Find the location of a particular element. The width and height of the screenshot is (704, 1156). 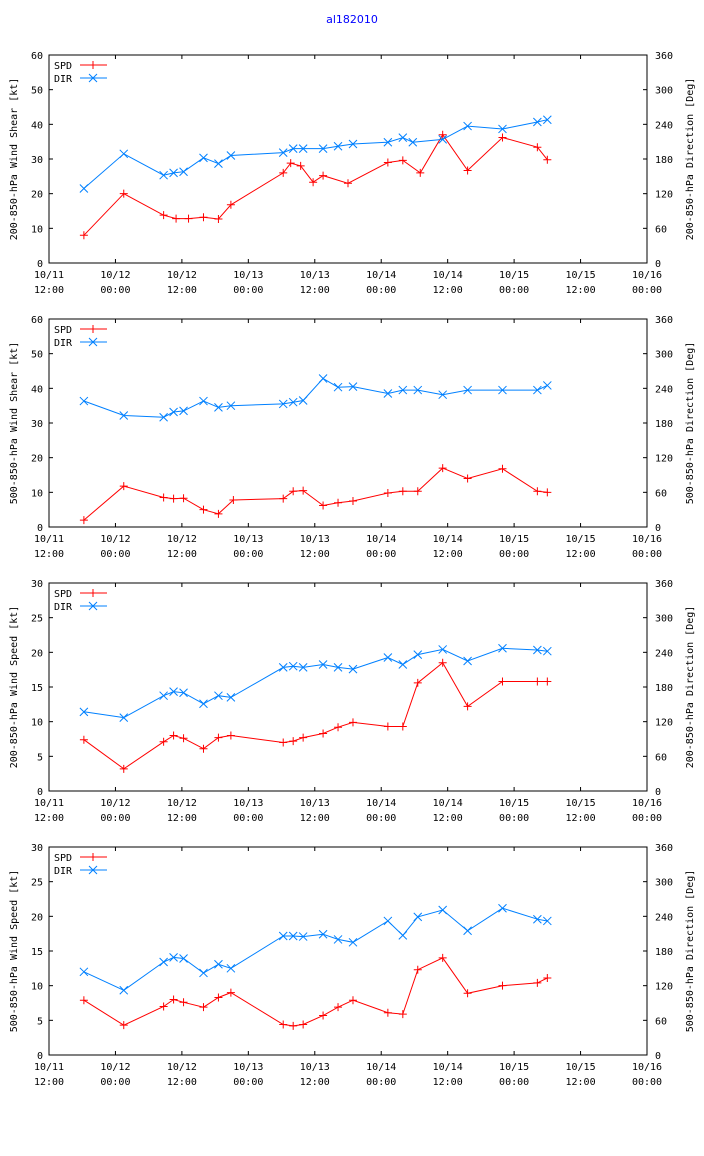

chart-3-x-tick-date: 10/16 is located at coordinates (647, 803).